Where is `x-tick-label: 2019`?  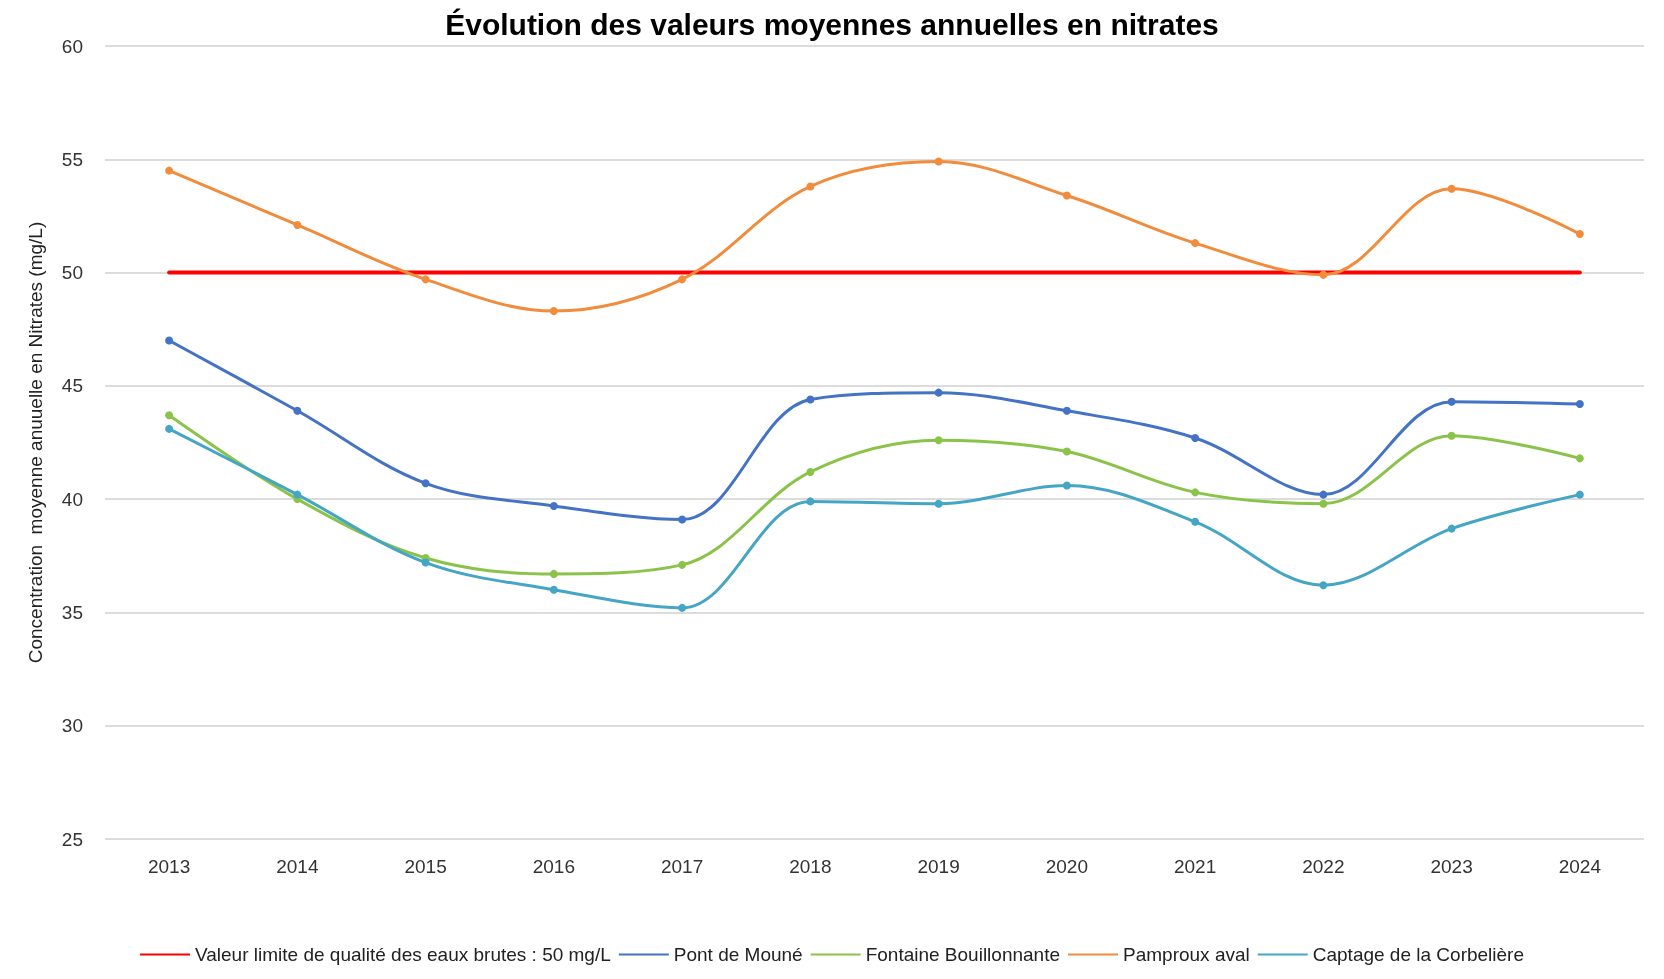
x-tick-label: 2019 is located at coordinates (938, 866).